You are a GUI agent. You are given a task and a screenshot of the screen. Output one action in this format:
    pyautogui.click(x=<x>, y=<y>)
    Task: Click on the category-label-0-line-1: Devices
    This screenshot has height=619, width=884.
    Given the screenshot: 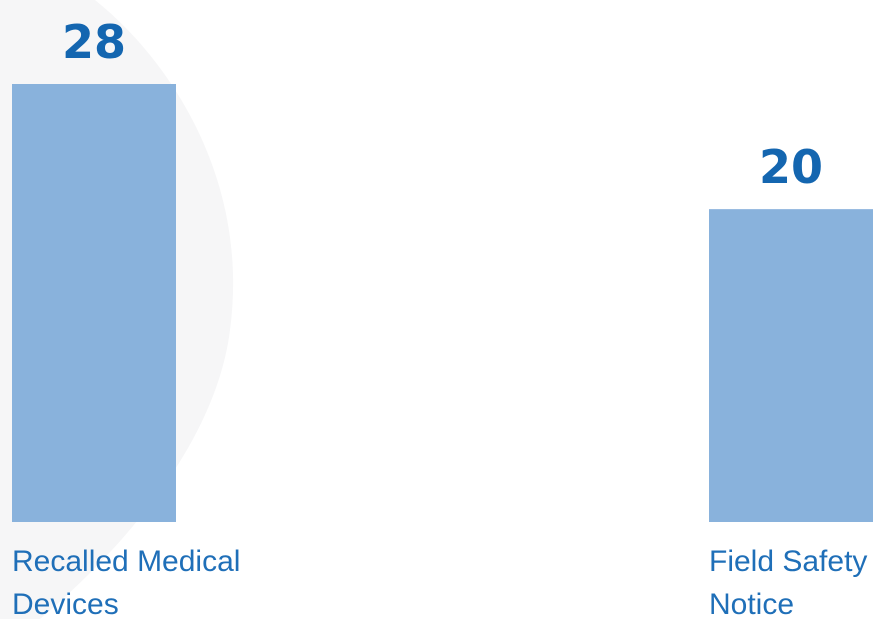 What is the action you would take?
    pyautogui.click(x=65, y=603)
    